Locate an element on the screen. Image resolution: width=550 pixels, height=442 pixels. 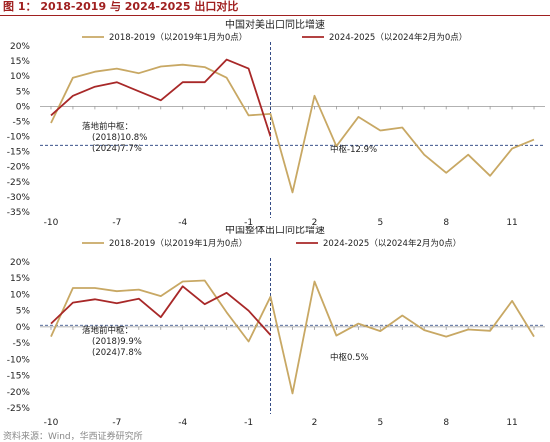
y-tick-label: -35% is located at coordinates (19, 213).